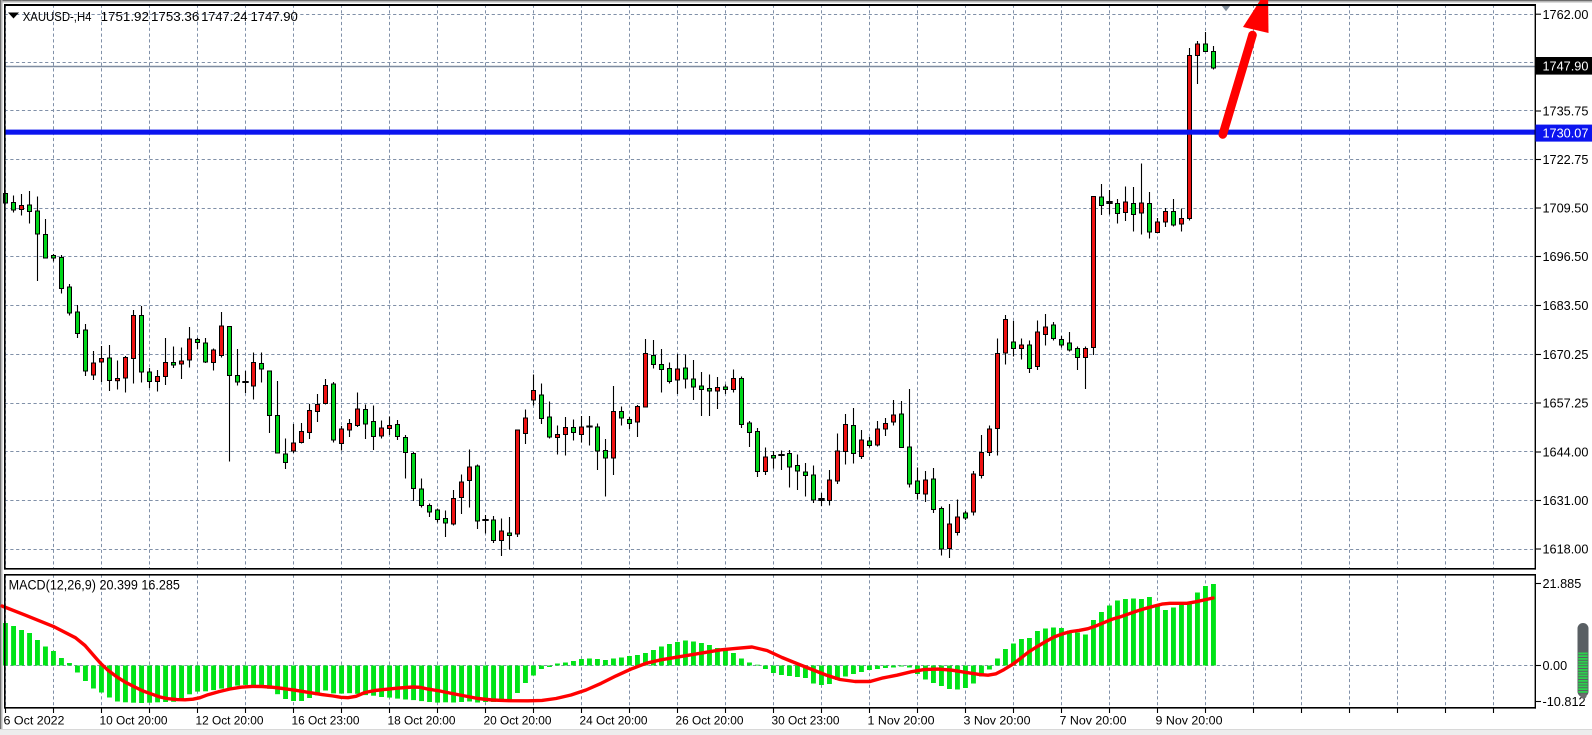 This screenshot has width=1592, height=735. Describe the element at coordinates (422, 721) in the screenshot. I see `svg-text: 18 Oct 20:00` at that location.